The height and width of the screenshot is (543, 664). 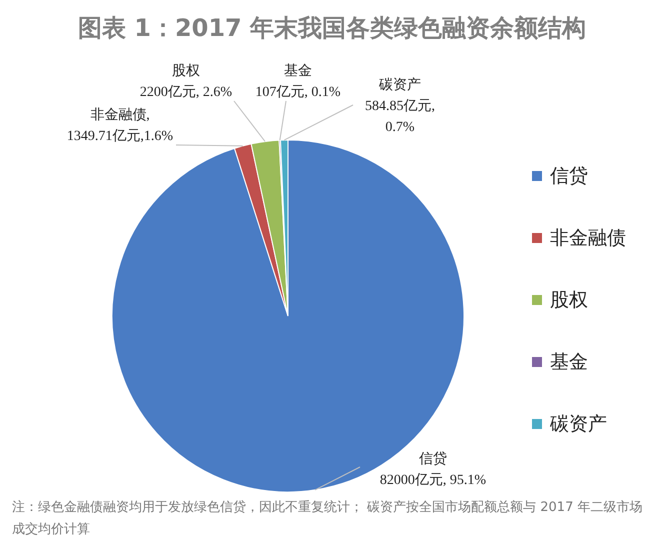 What do you see at coordinates (400, 106) in the screenshot?
I see `data-label: 碳资产 584.85亿元, 0.7%` at bounding box center [400, 106].